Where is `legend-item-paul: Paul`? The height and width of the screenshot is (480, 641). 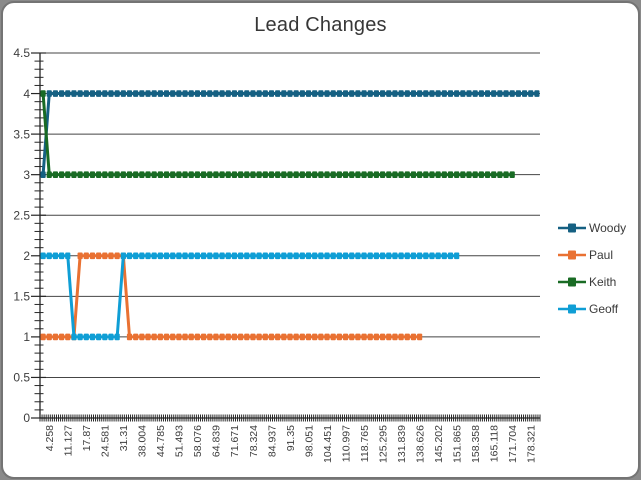
legend-item-paul: Paul is located at coordinates (592, 254).